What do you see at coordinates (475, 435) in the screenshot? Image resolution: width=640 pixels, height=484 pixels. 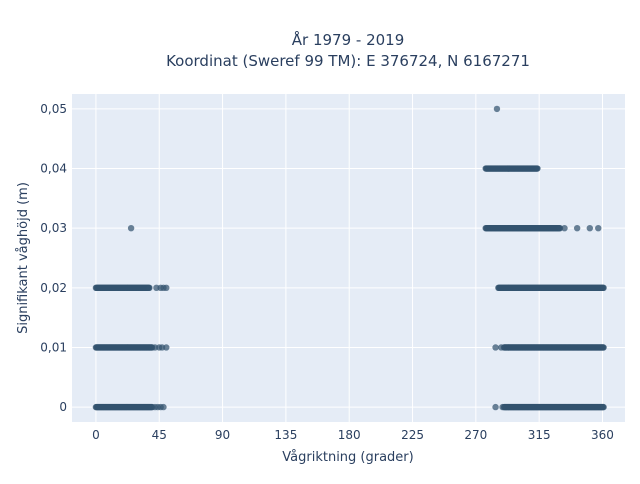 I see `x-tick-label: 270` at bounding box center [475, 435].